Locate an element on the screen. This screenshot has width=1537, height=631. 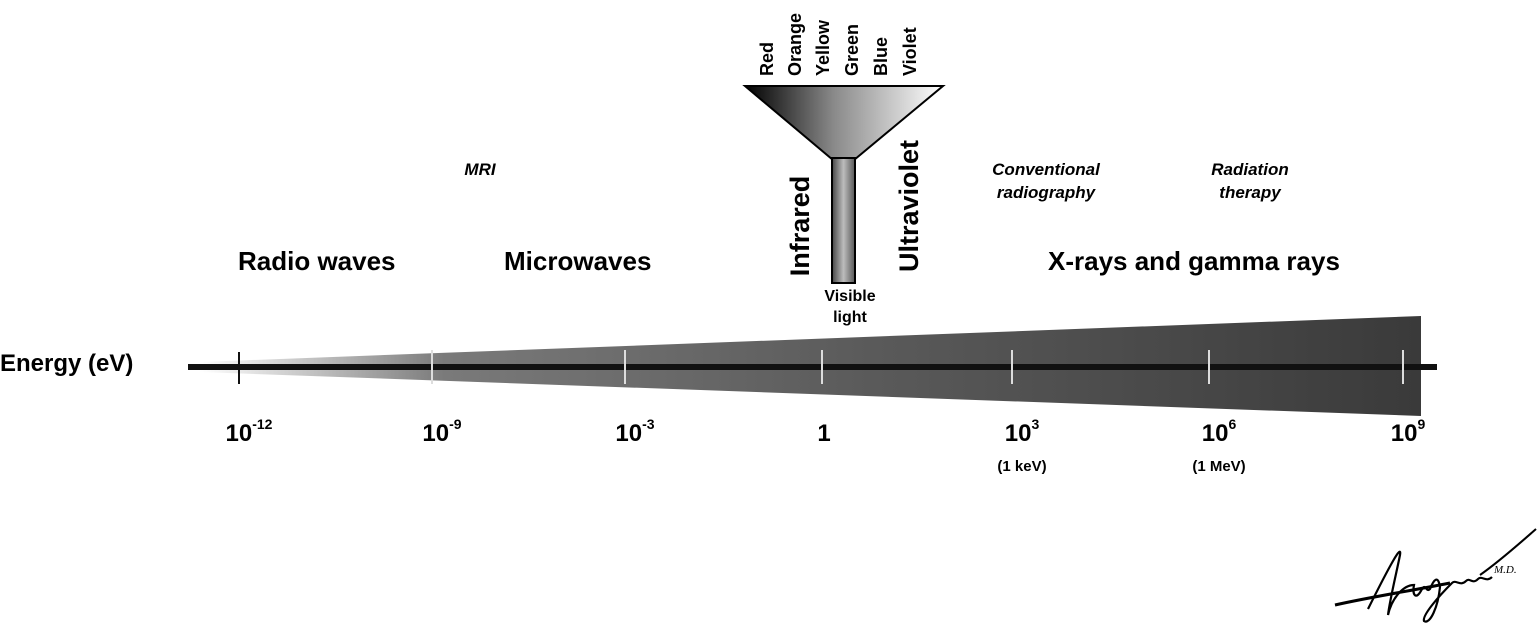
visible-funnel-stem is located at coordinates (843, 220).